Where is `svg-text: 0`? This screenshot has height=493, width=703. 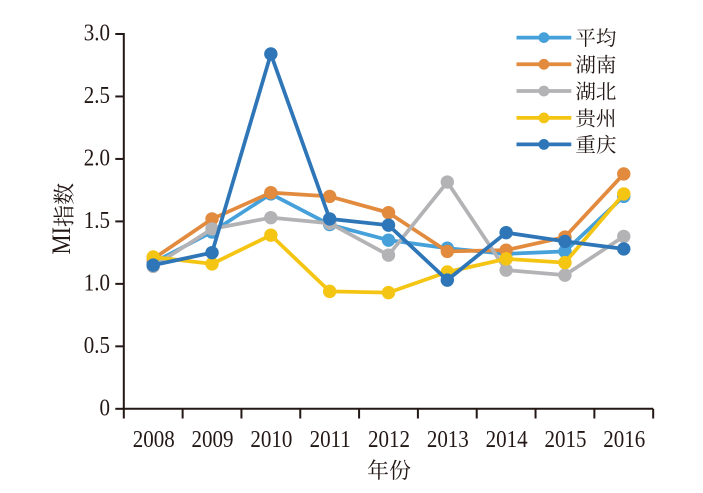 svg-text: 0 is located at coordinates (105, 407).